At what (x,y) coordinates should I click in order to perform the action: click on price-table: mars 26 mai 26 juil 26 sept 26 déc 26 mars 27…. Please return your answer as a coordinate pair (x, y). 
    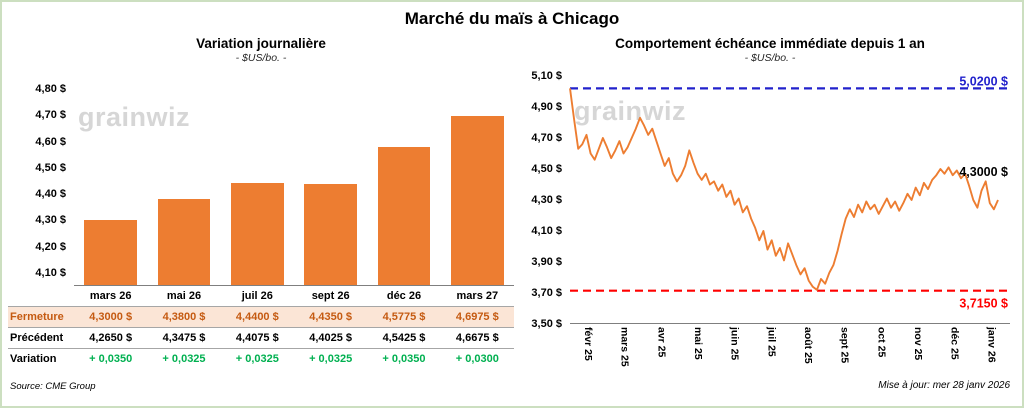
    Looking at the image, I should click on (261, 327).